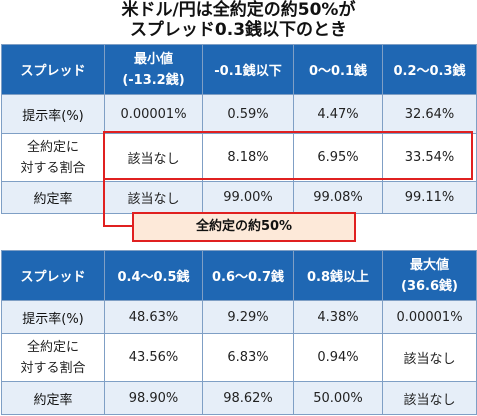 The width and height of the screenshot is (477, 416). I want to click on table-row-share-of-fills: 全約定に 対する割合 43.56% 6.83% 0.94% 該当なし, so click(239, 357).